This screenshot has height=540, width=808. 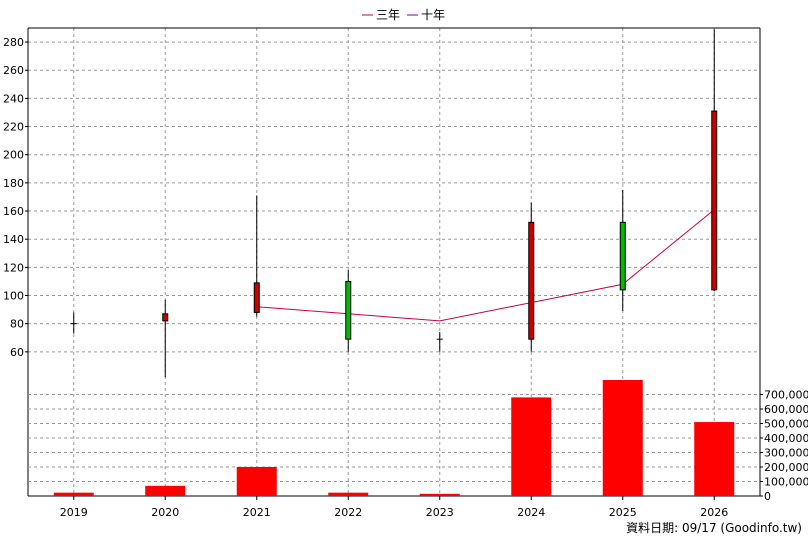 I want to click on volume-tick-label: 400,000, so click(x=786, y=438).